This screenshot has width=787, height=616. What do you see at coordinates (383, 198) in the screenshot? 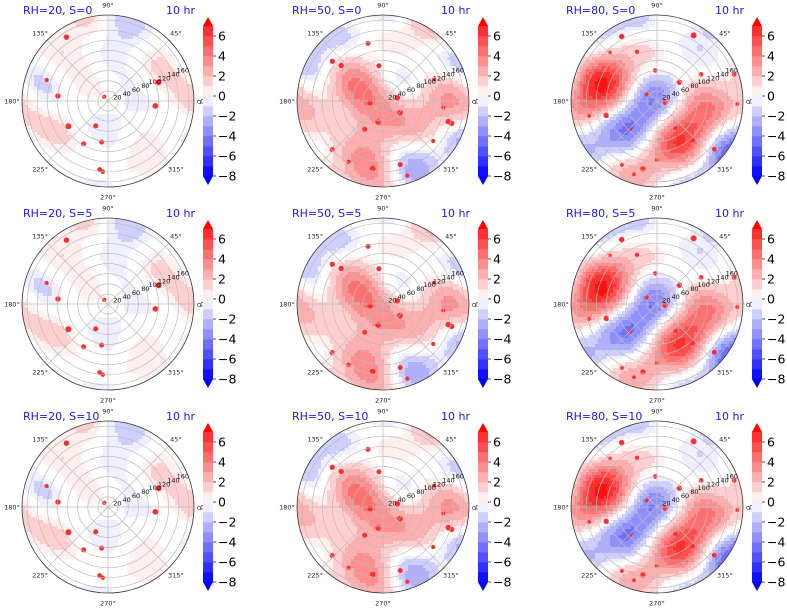
I see `angular-tick-label: 270°` at bounding box center [383, 198].